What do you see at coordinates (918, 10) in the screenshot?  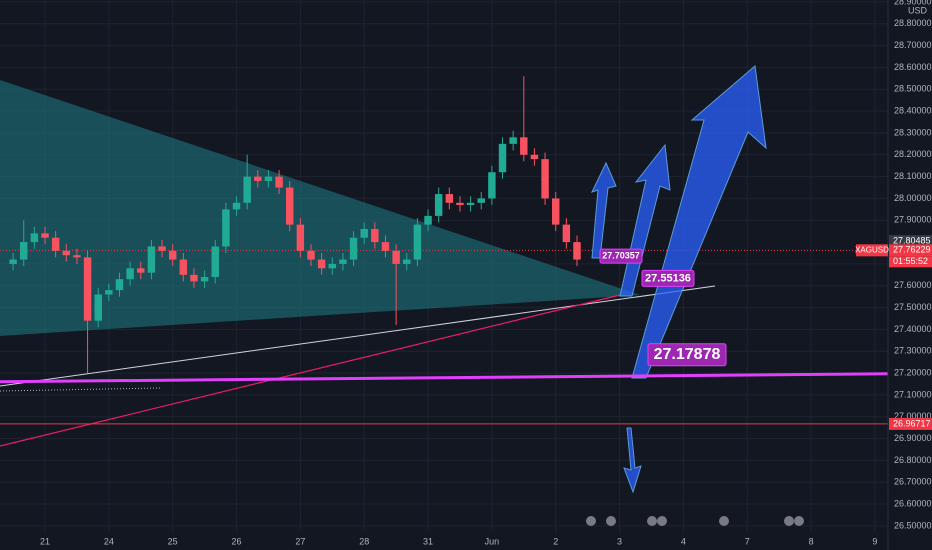 I see `currency-label: USD` at bounding box center [918, 10].